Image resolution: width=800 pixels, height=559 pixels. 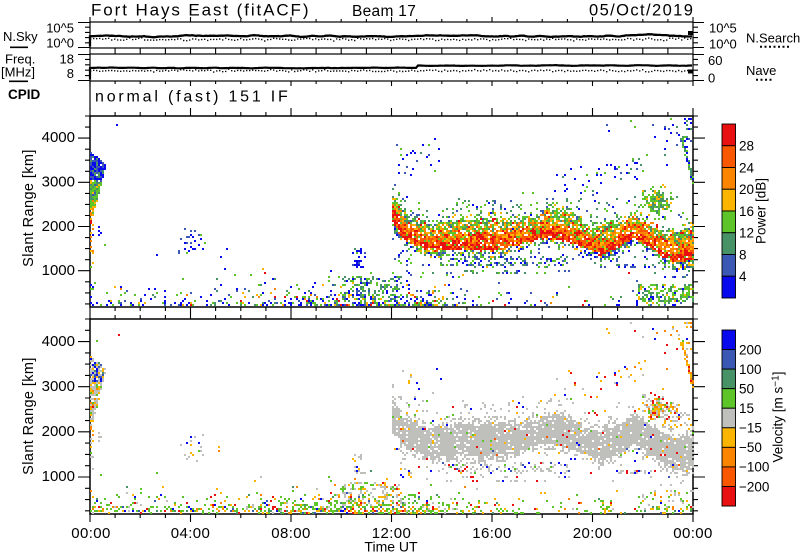 I want to click on svg-text: Time UT, so click(x=391, y=547).